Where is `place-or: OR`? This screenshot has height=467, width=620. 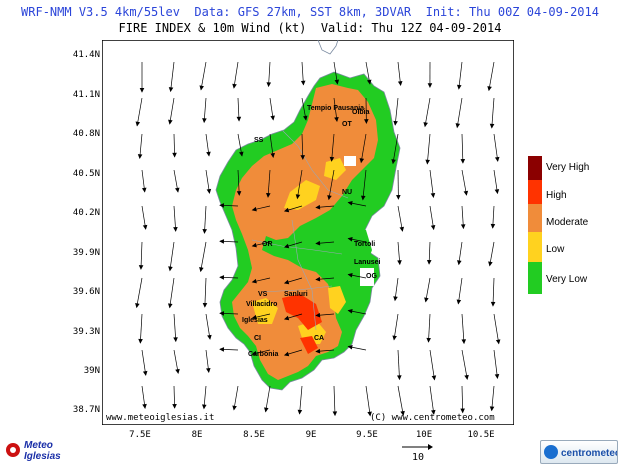
place-or: OR is located at coordinates (267, 244).